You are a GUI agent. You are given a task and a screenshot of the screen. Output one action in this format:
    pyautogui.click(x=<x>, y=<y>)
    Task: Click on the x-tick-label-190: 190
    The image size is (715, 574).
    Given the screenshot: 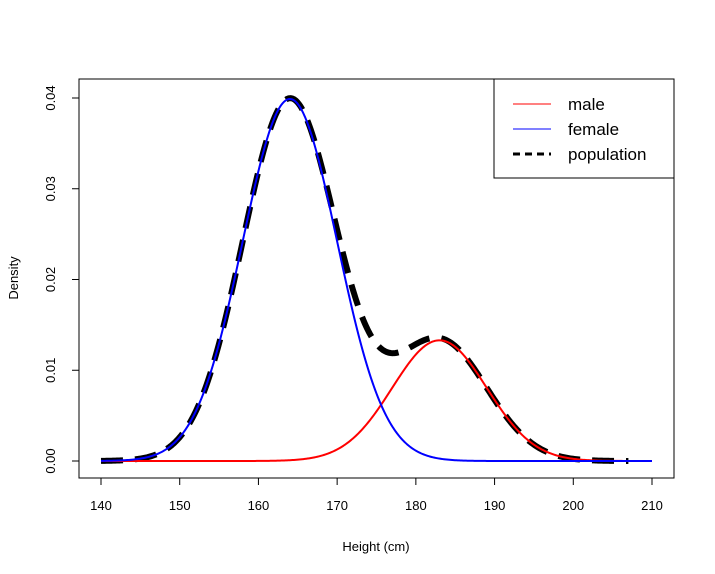 What is the action you would take?
    pyautogui.click(x=495, y=505)
    